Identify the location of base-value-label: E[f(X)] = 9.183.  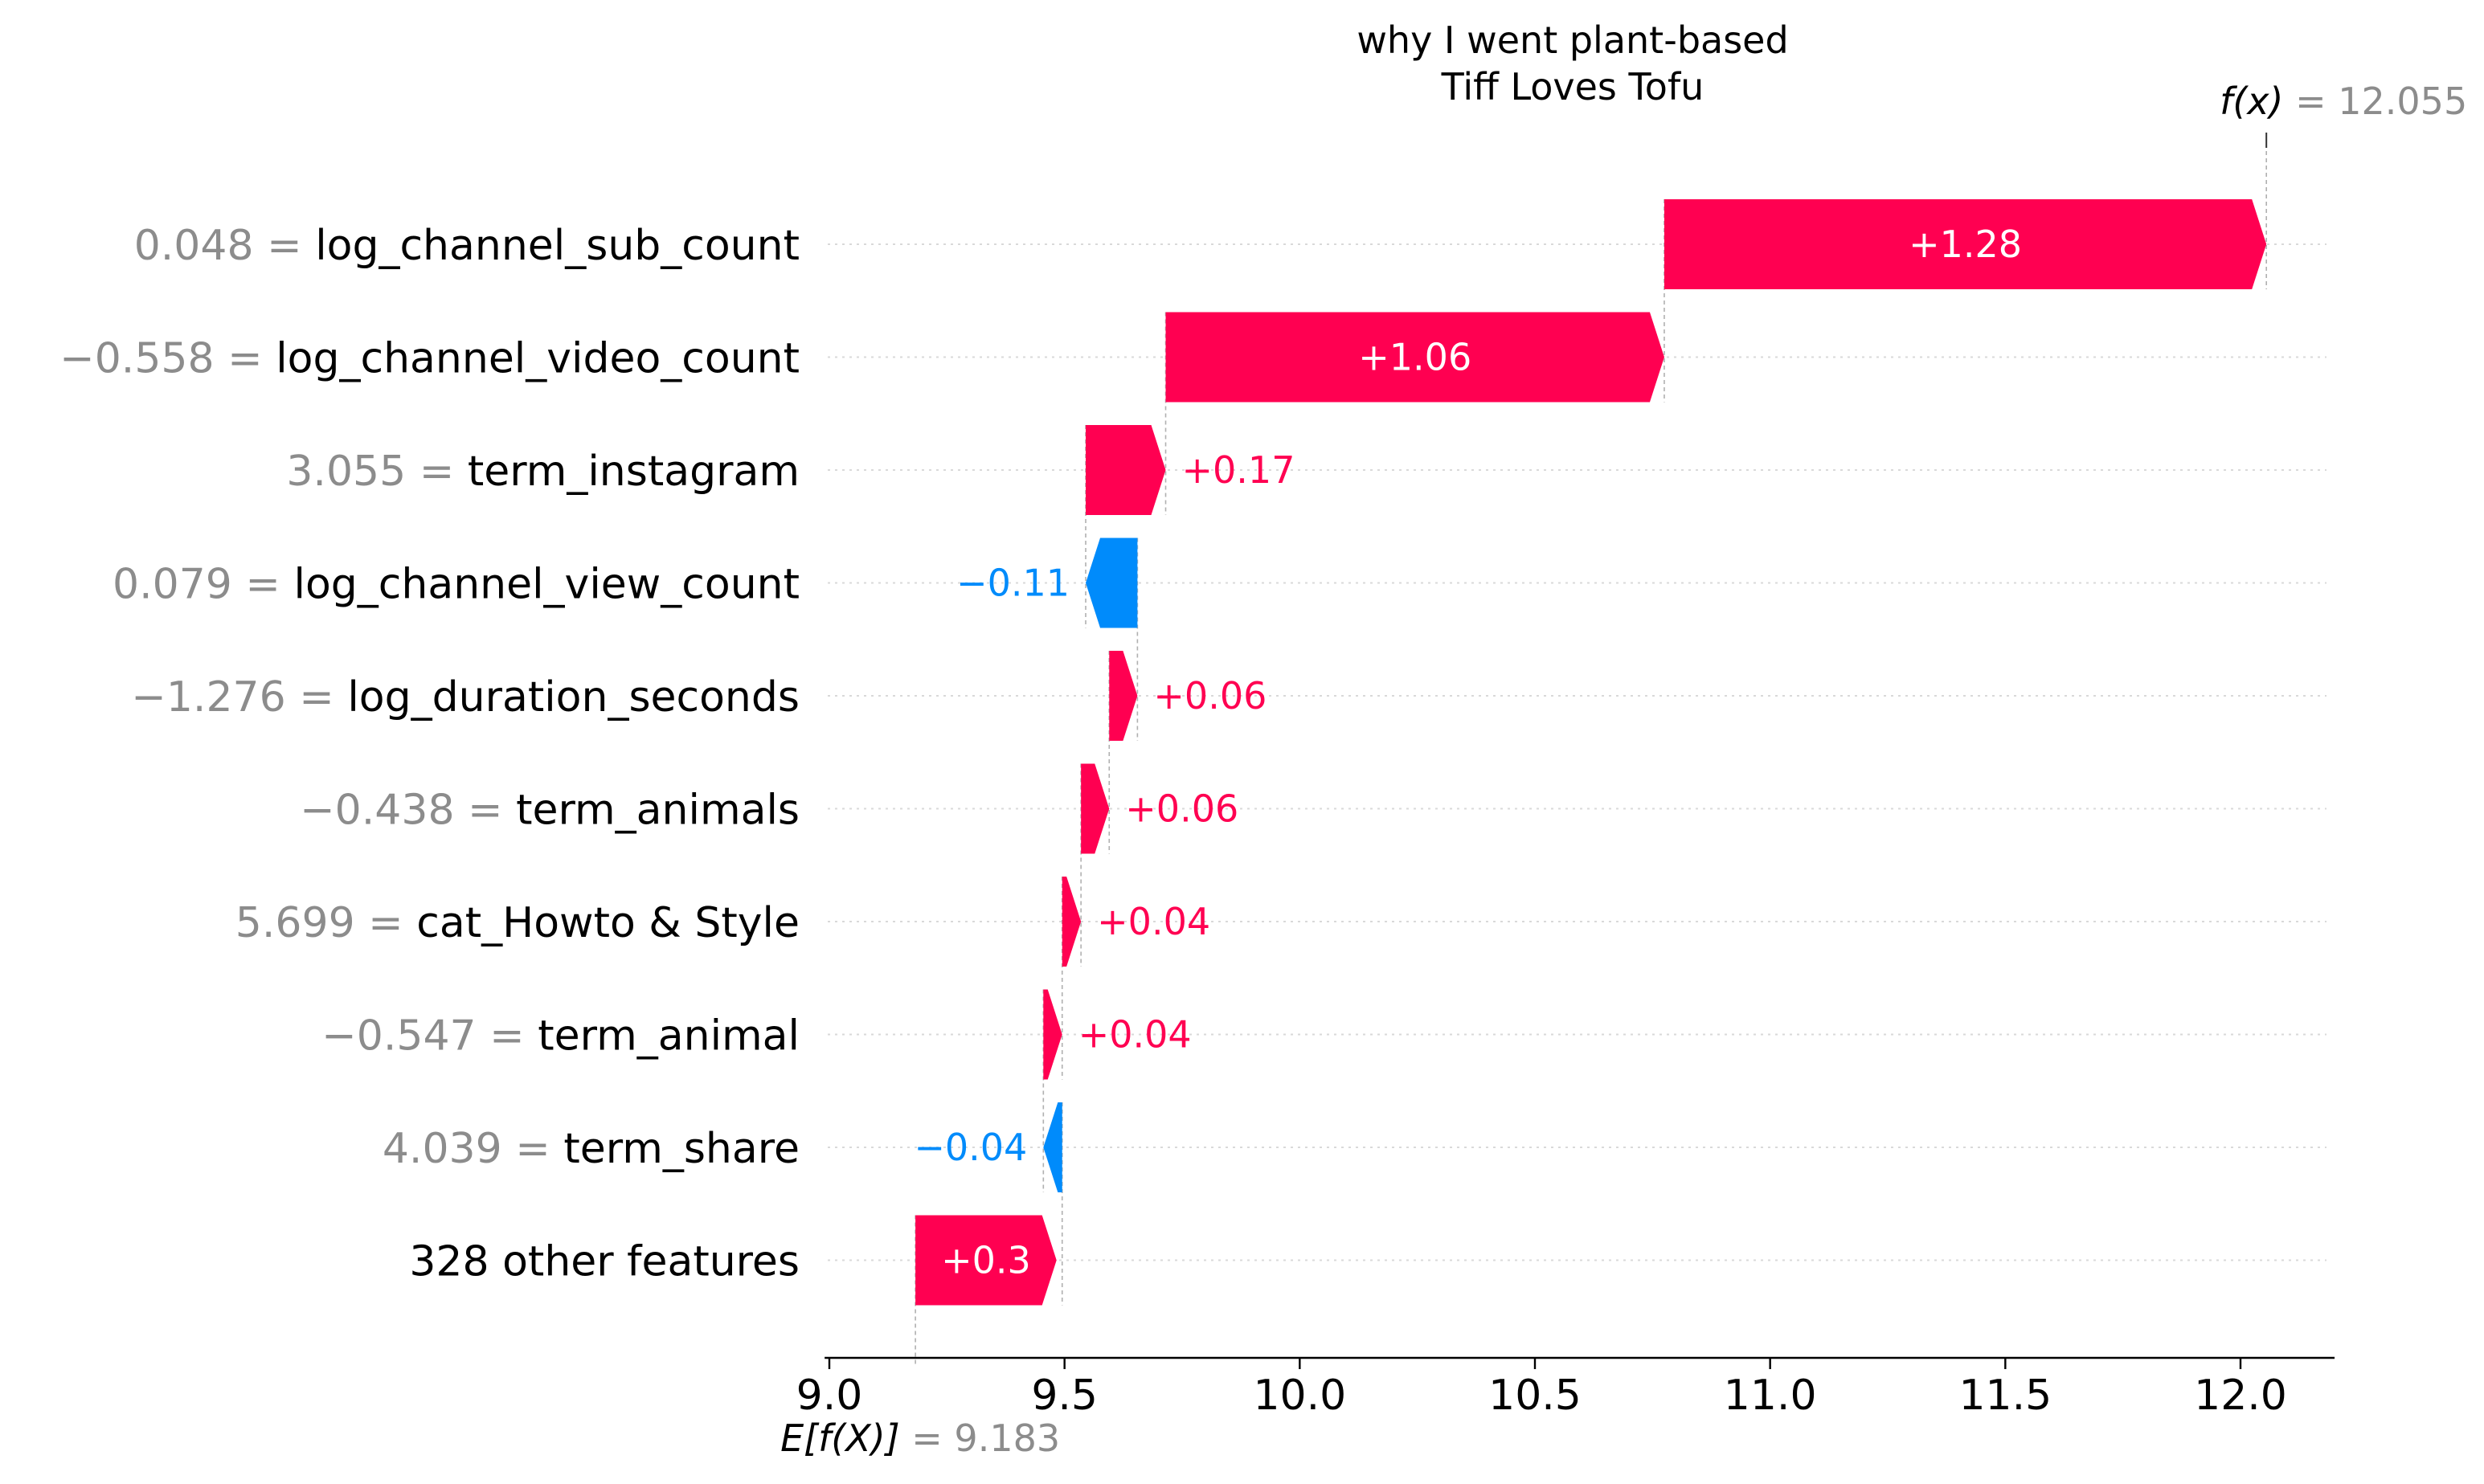
(920, 1438).